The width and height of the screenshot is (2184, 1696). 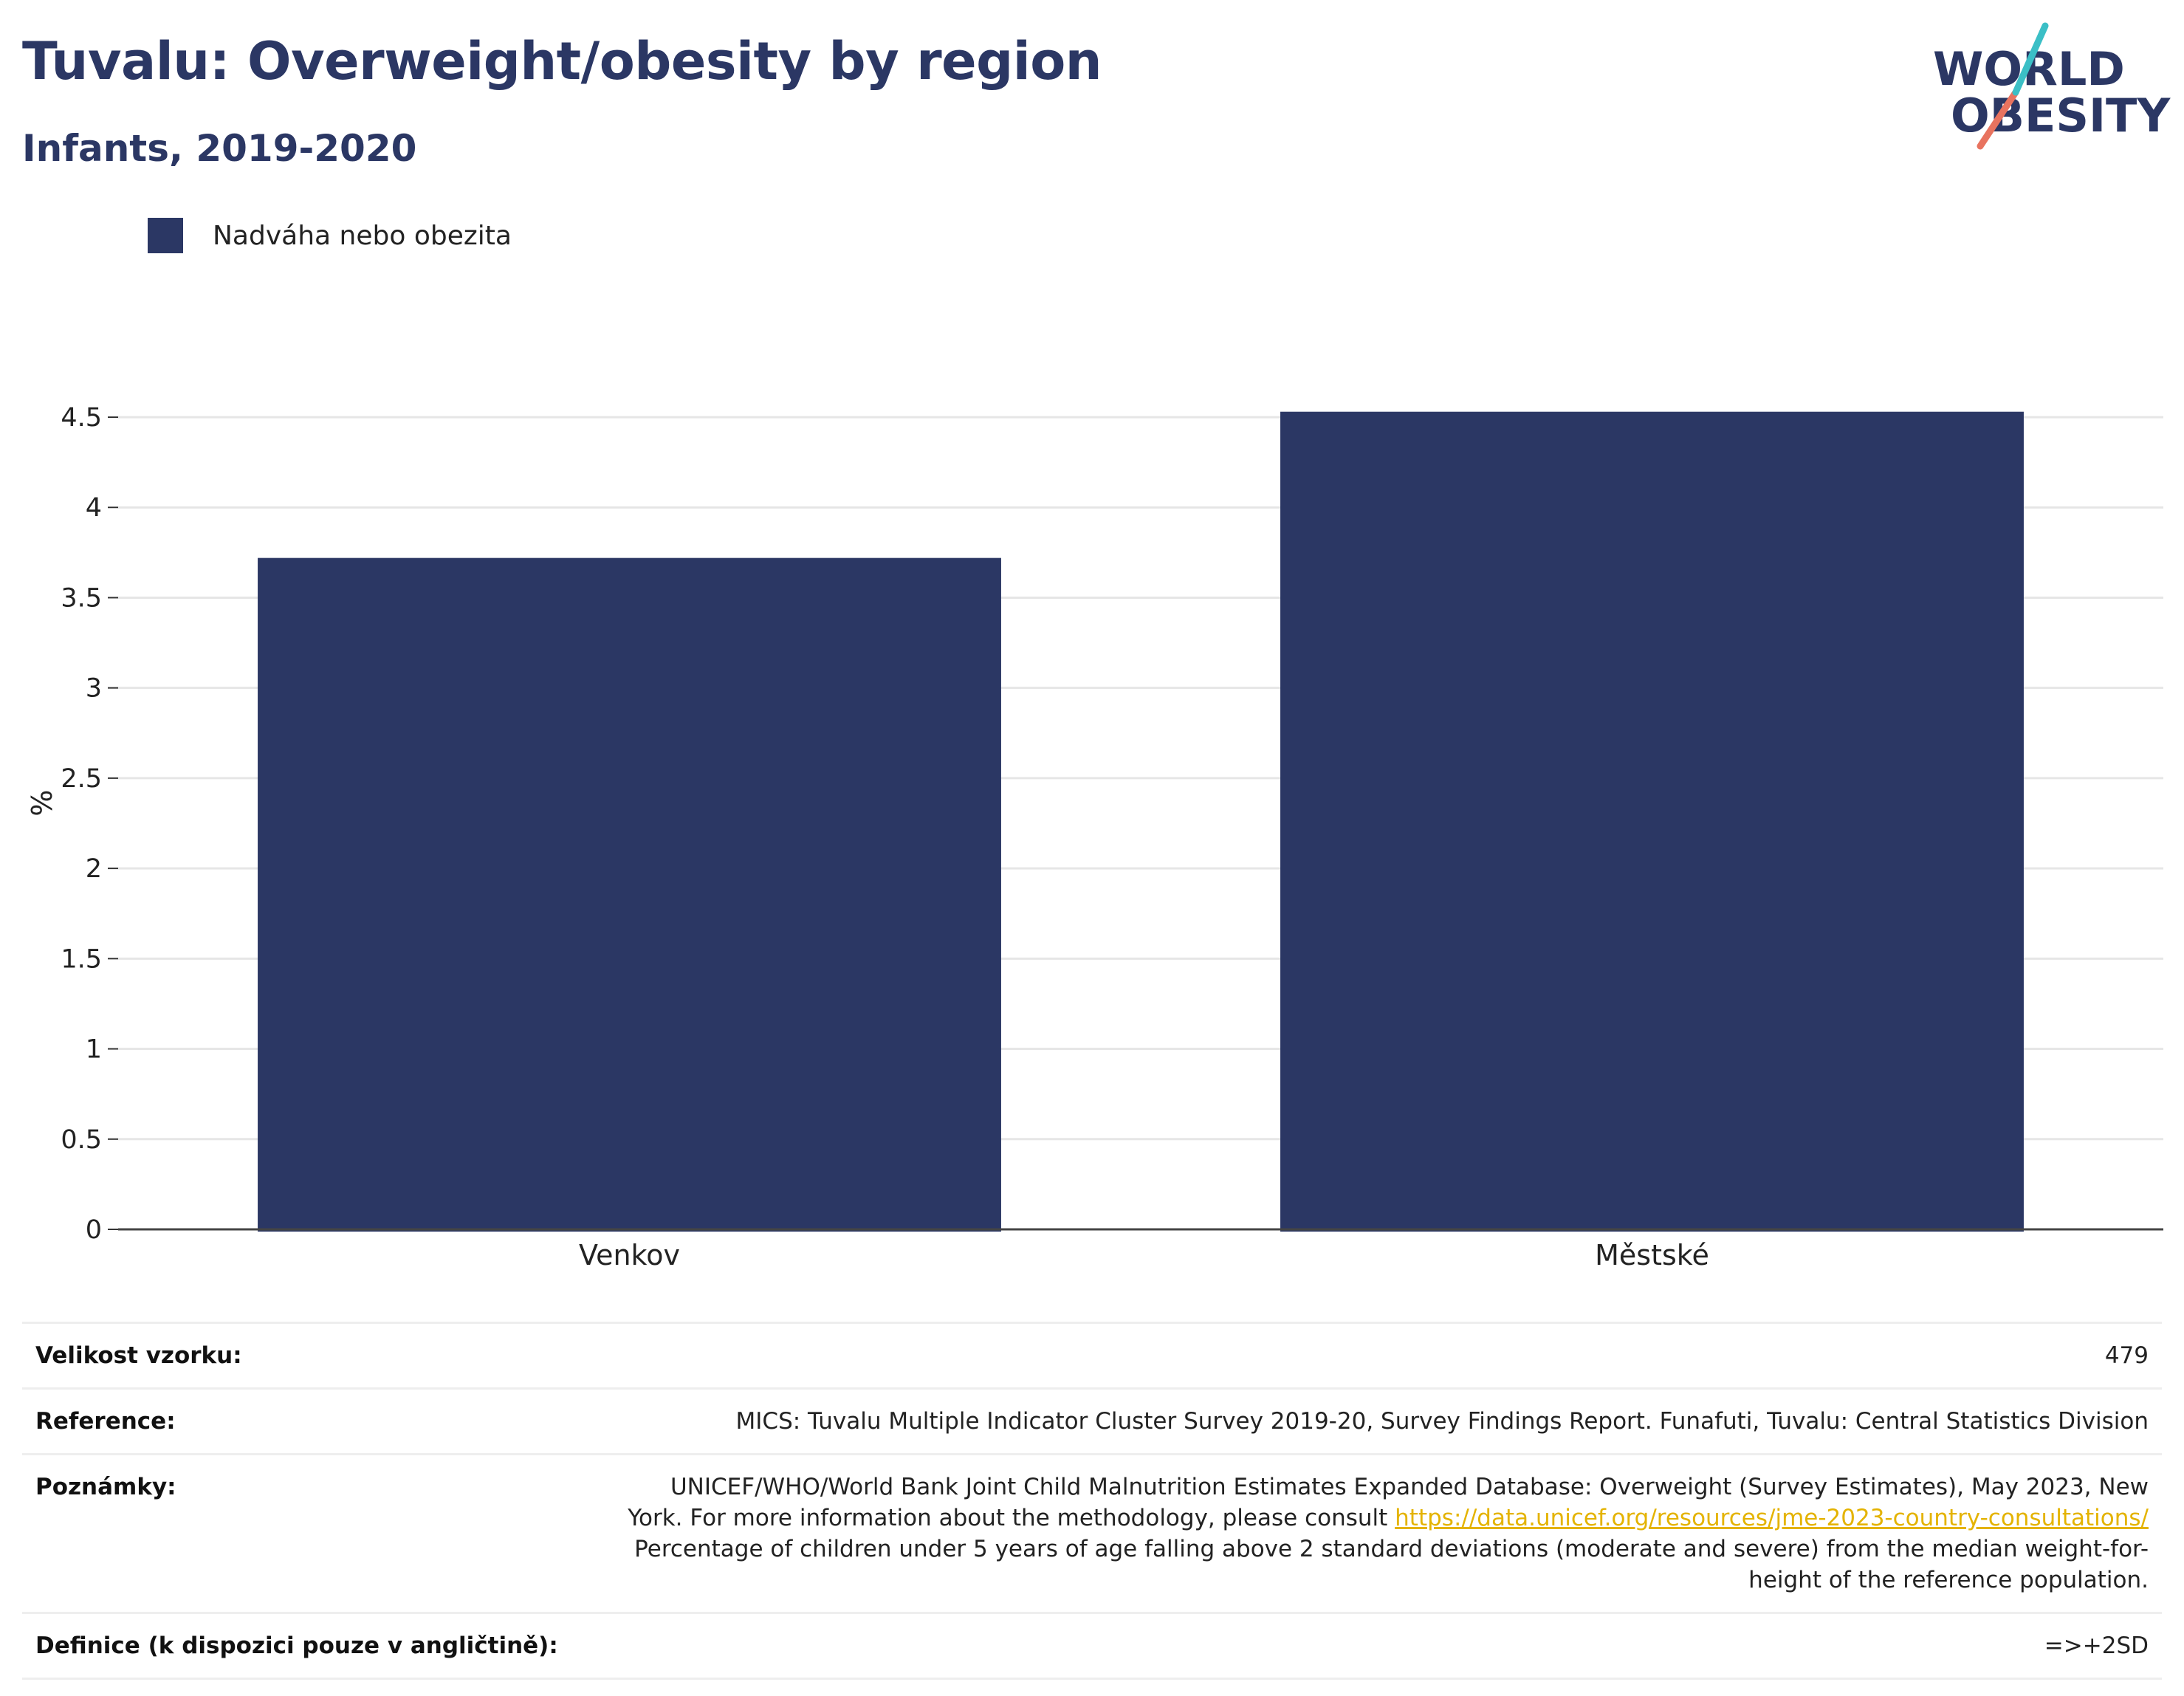 I want to click on y-tick-label: 4, so click(x=94, y=508).